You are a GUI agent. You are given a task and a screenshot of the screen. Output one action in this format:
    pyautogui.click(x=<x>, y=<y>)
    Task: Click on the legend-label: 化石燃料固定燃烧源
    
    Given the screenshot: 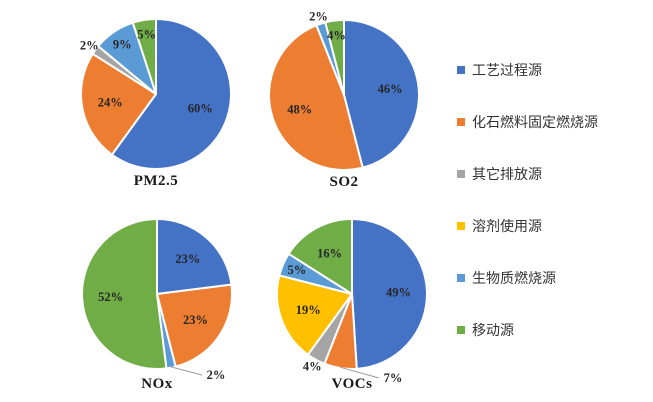 What is the action you would take?
    pyautogui.click(x=535, y=123)
    